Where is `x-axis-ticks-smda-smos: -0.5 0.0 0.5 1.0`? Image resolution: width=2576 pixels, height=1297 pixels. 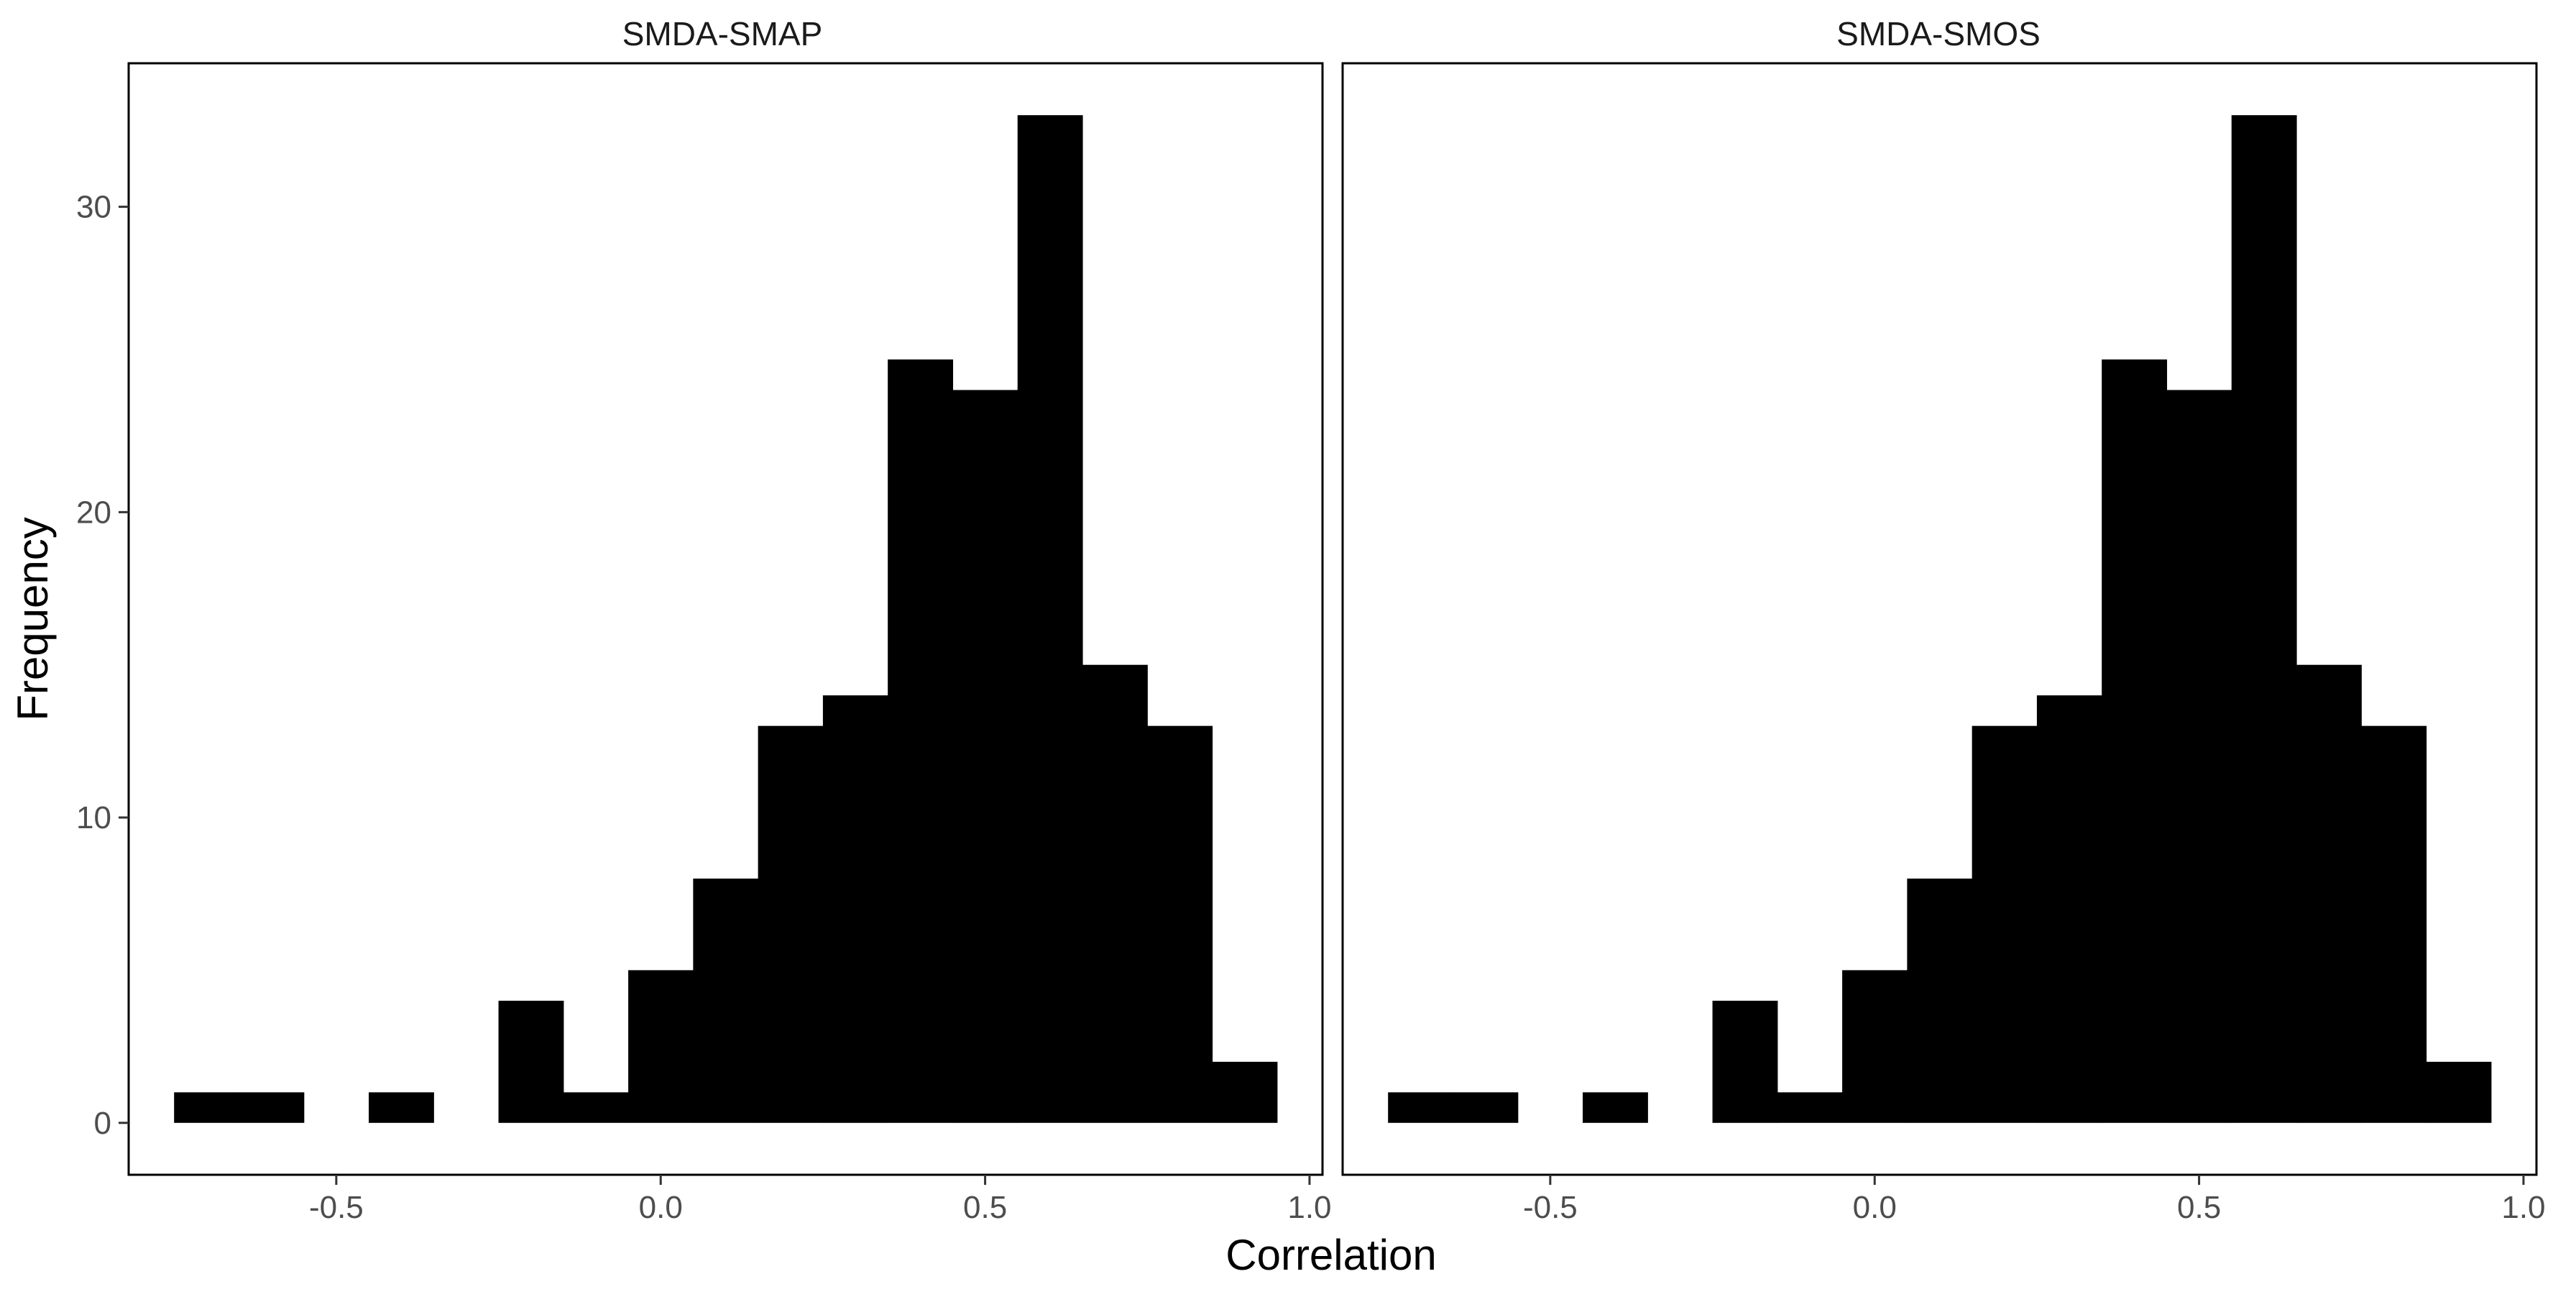
x-axis-ticks-smda-smos: -0.5 0.0 0.5 1.0 is located at coordinates (2034, 1200).